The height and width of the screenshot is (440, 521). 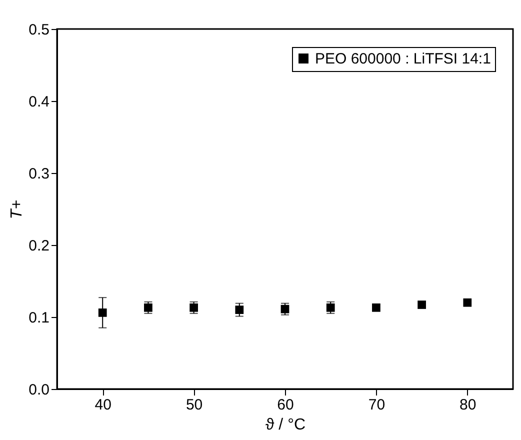 I want to click on x-tick-label: 40, so click(x=103, y=405).